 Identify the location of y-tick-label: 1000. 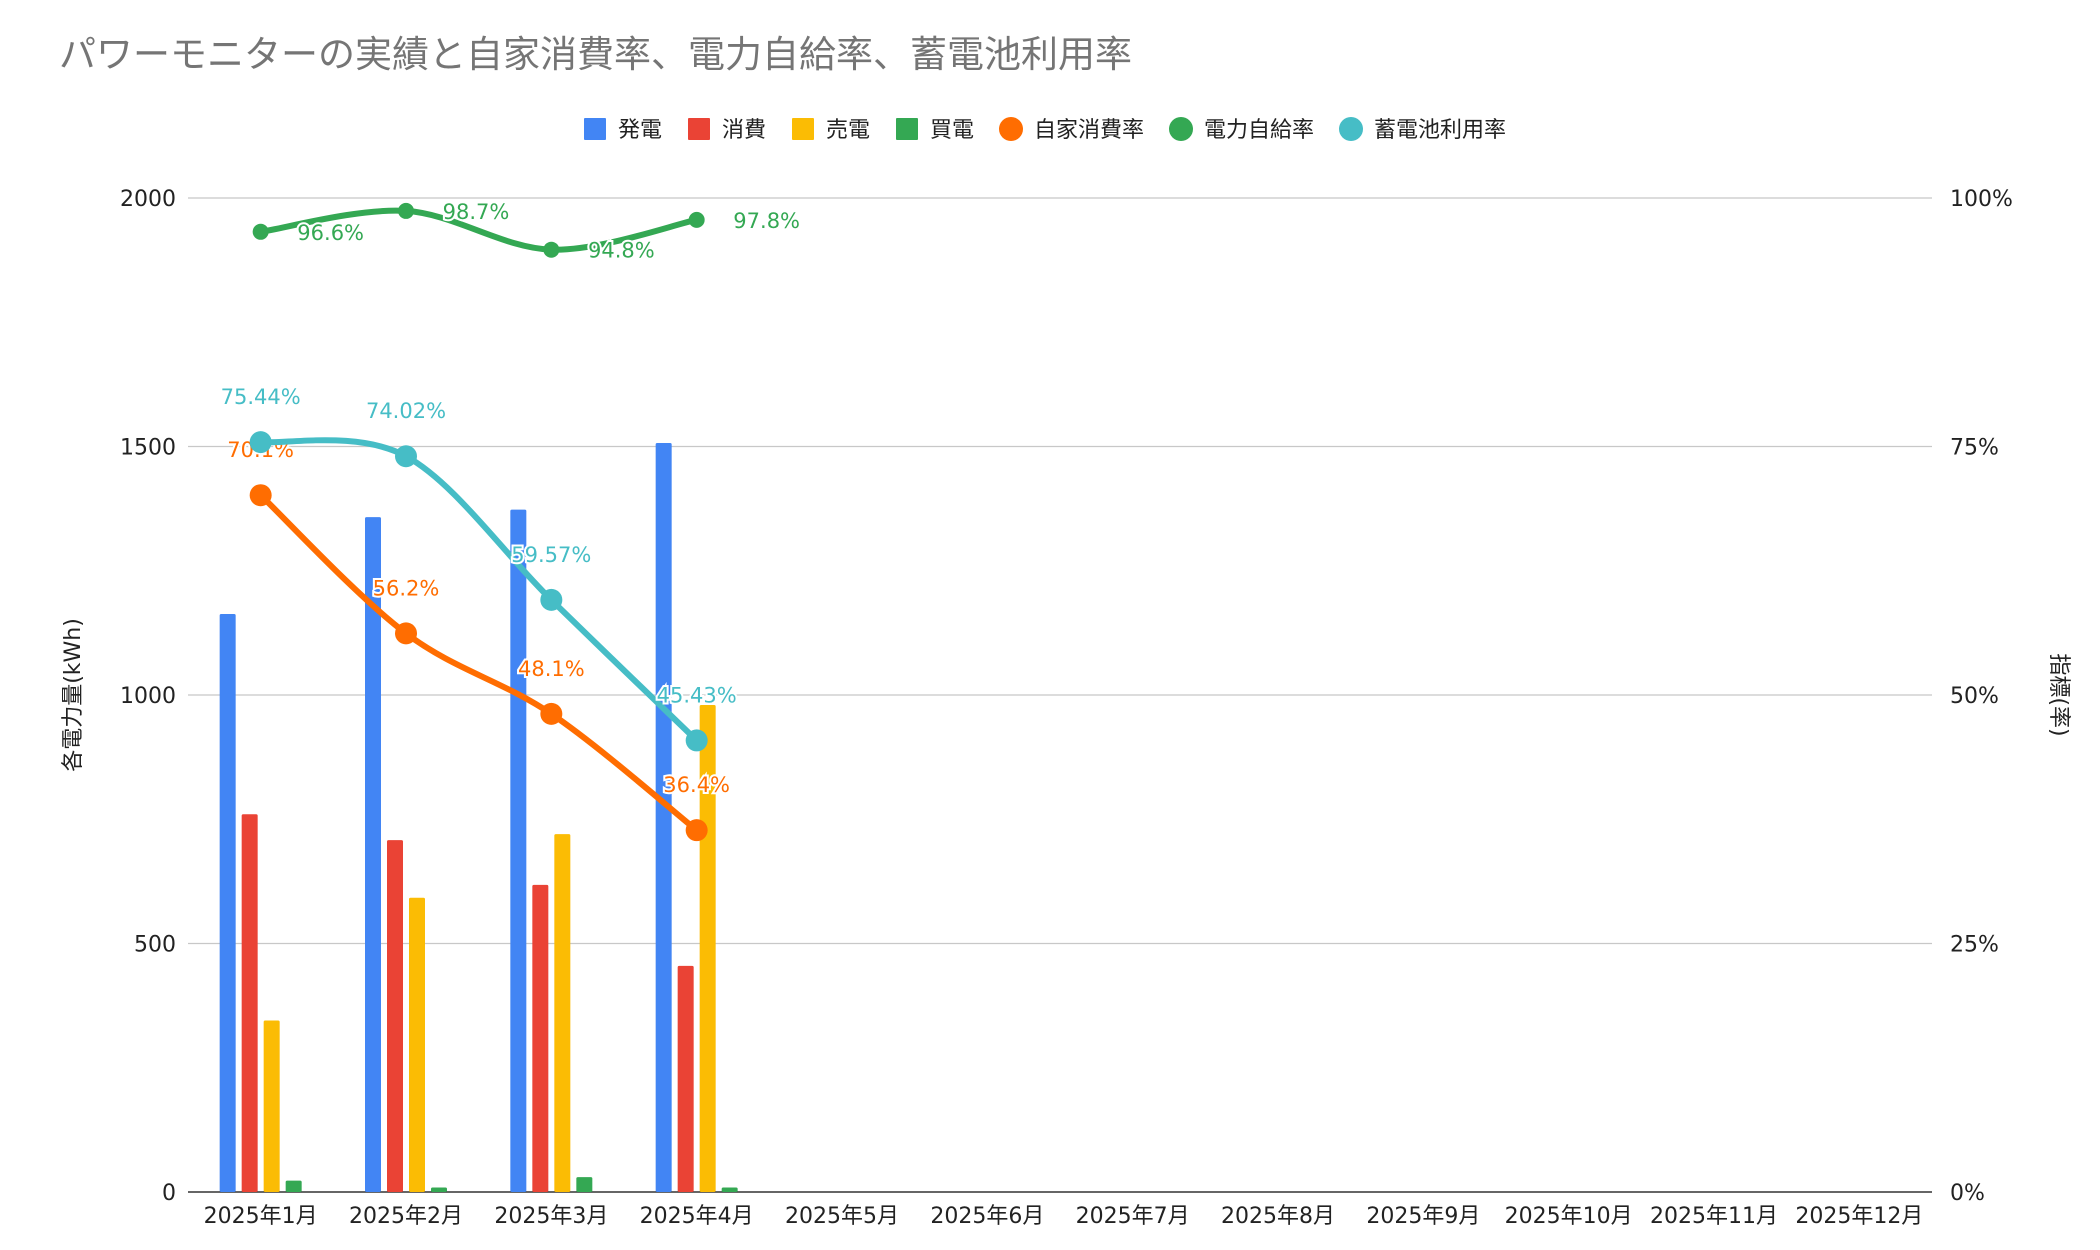
(148, 696).